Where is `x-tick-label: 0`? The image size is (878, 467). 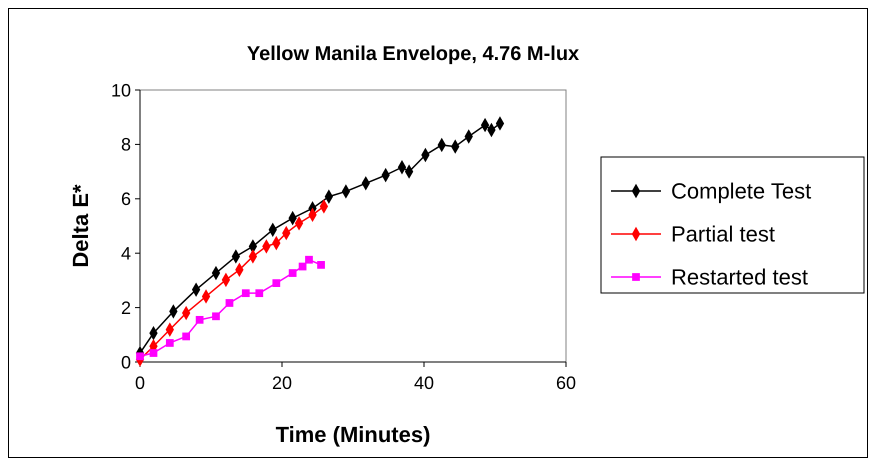 x-tick-label: 0 is located at coordinates (140, 383).